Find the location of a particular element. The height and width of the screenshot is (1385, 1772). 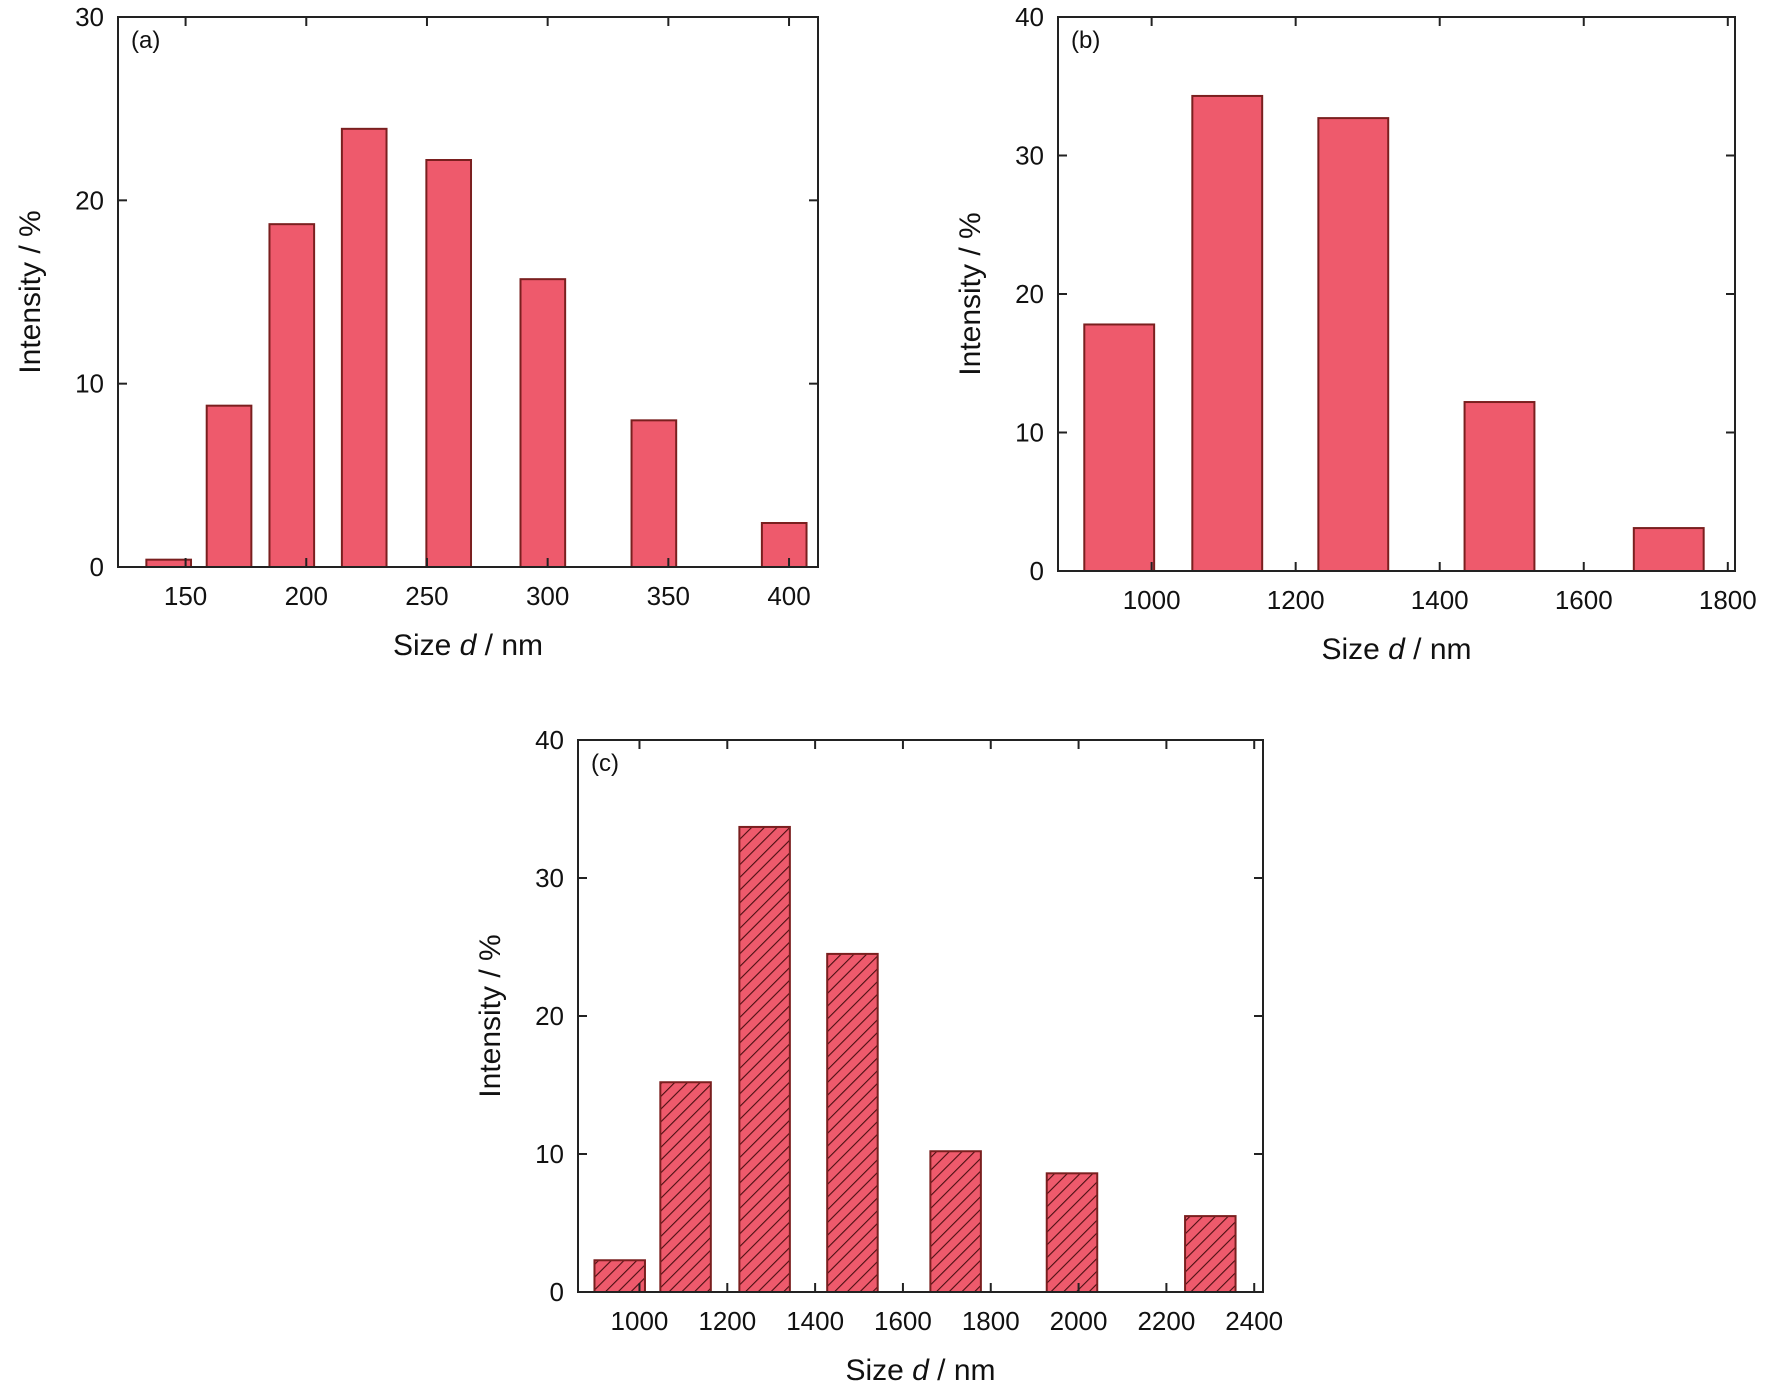

x-tick-label: 2400 is located at coordinates (1254, 1321).